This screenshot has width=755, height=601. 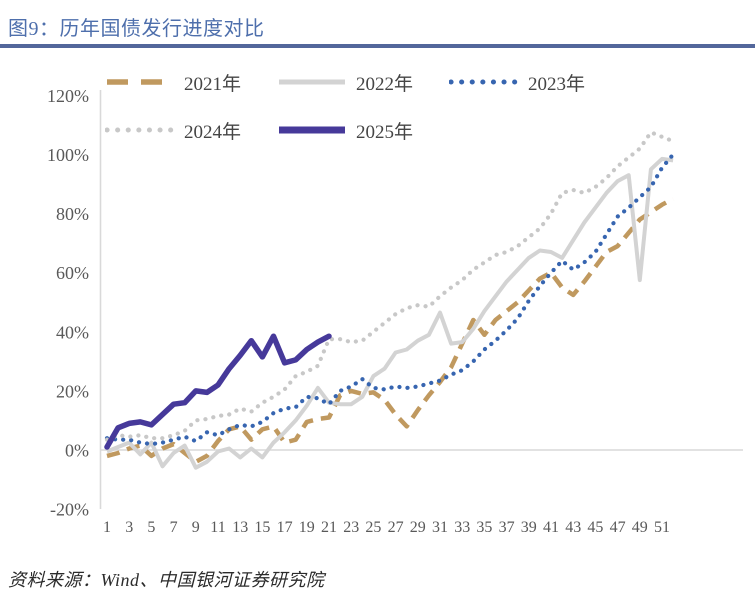 I want to click on x-tick-label: 35, so click(x=484, y=527).